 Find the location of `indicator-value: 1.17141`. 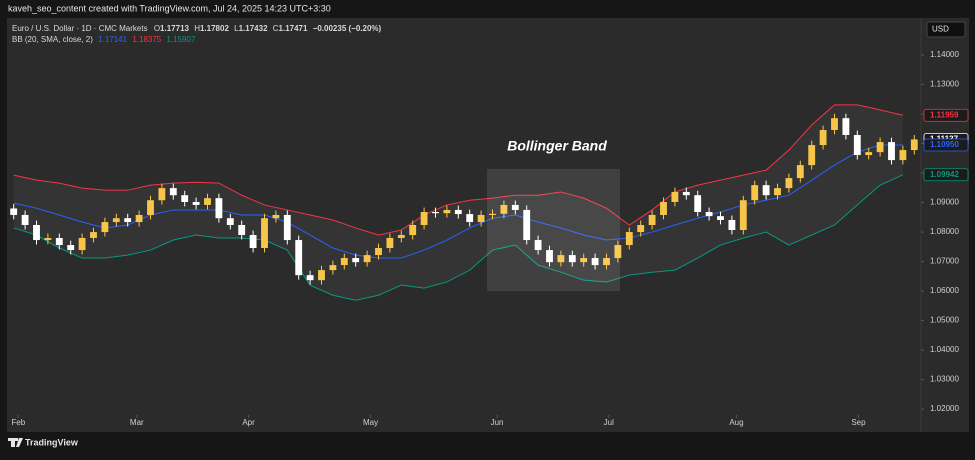

indicator-value: 1.17141 is located at coordinates (112, 39).